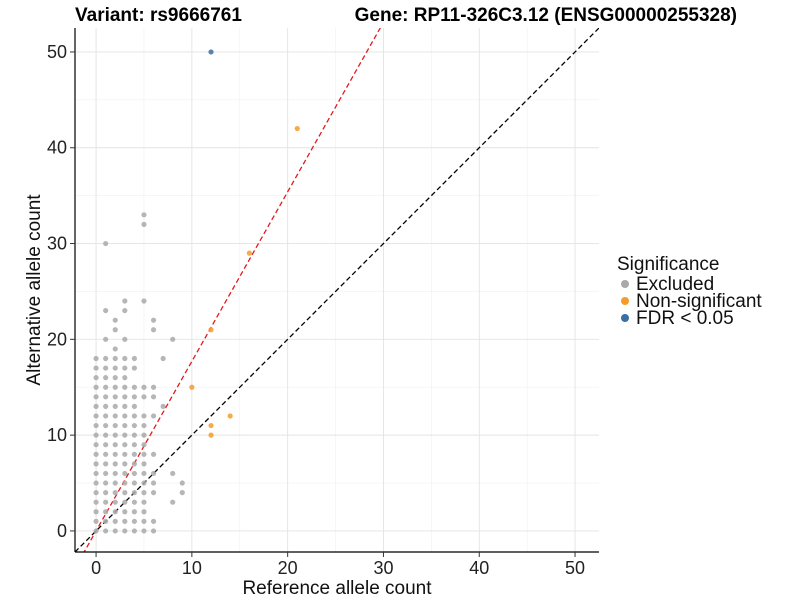  Describe the element at coordinates (685, 318) in the screenshot. I see `legend-label-fdr: FDR < 0.05` at that location.